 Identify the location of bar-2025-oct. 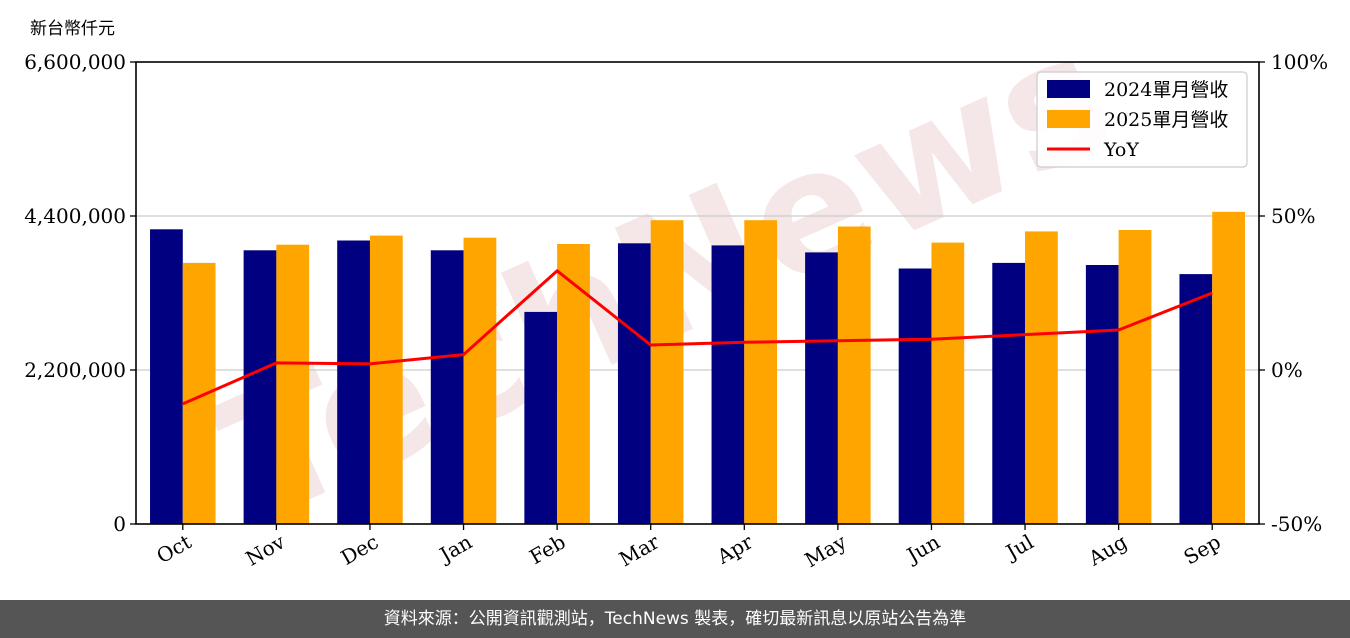
(199, 393).